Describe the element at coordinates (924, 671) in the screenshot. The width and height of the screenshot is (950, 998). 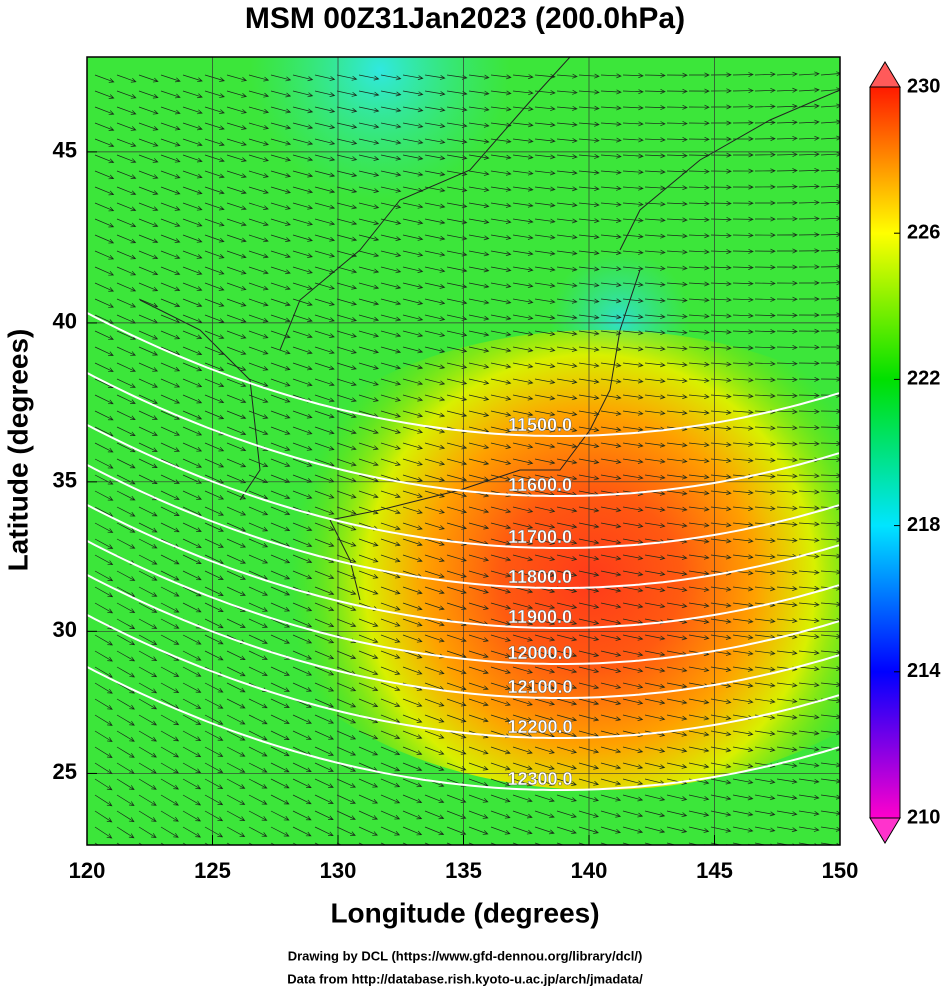
I see `colorbar-tick-label: 214` at that location.